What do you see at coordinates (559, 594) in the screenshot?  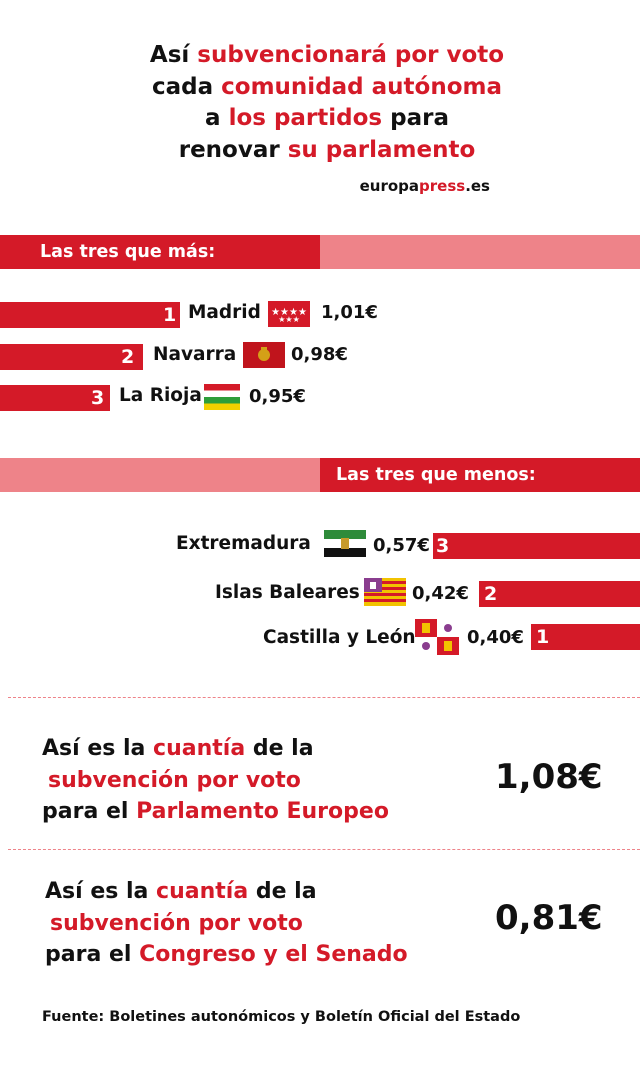 I see `bar-islas-baleares` at bounding box center [559, 594].